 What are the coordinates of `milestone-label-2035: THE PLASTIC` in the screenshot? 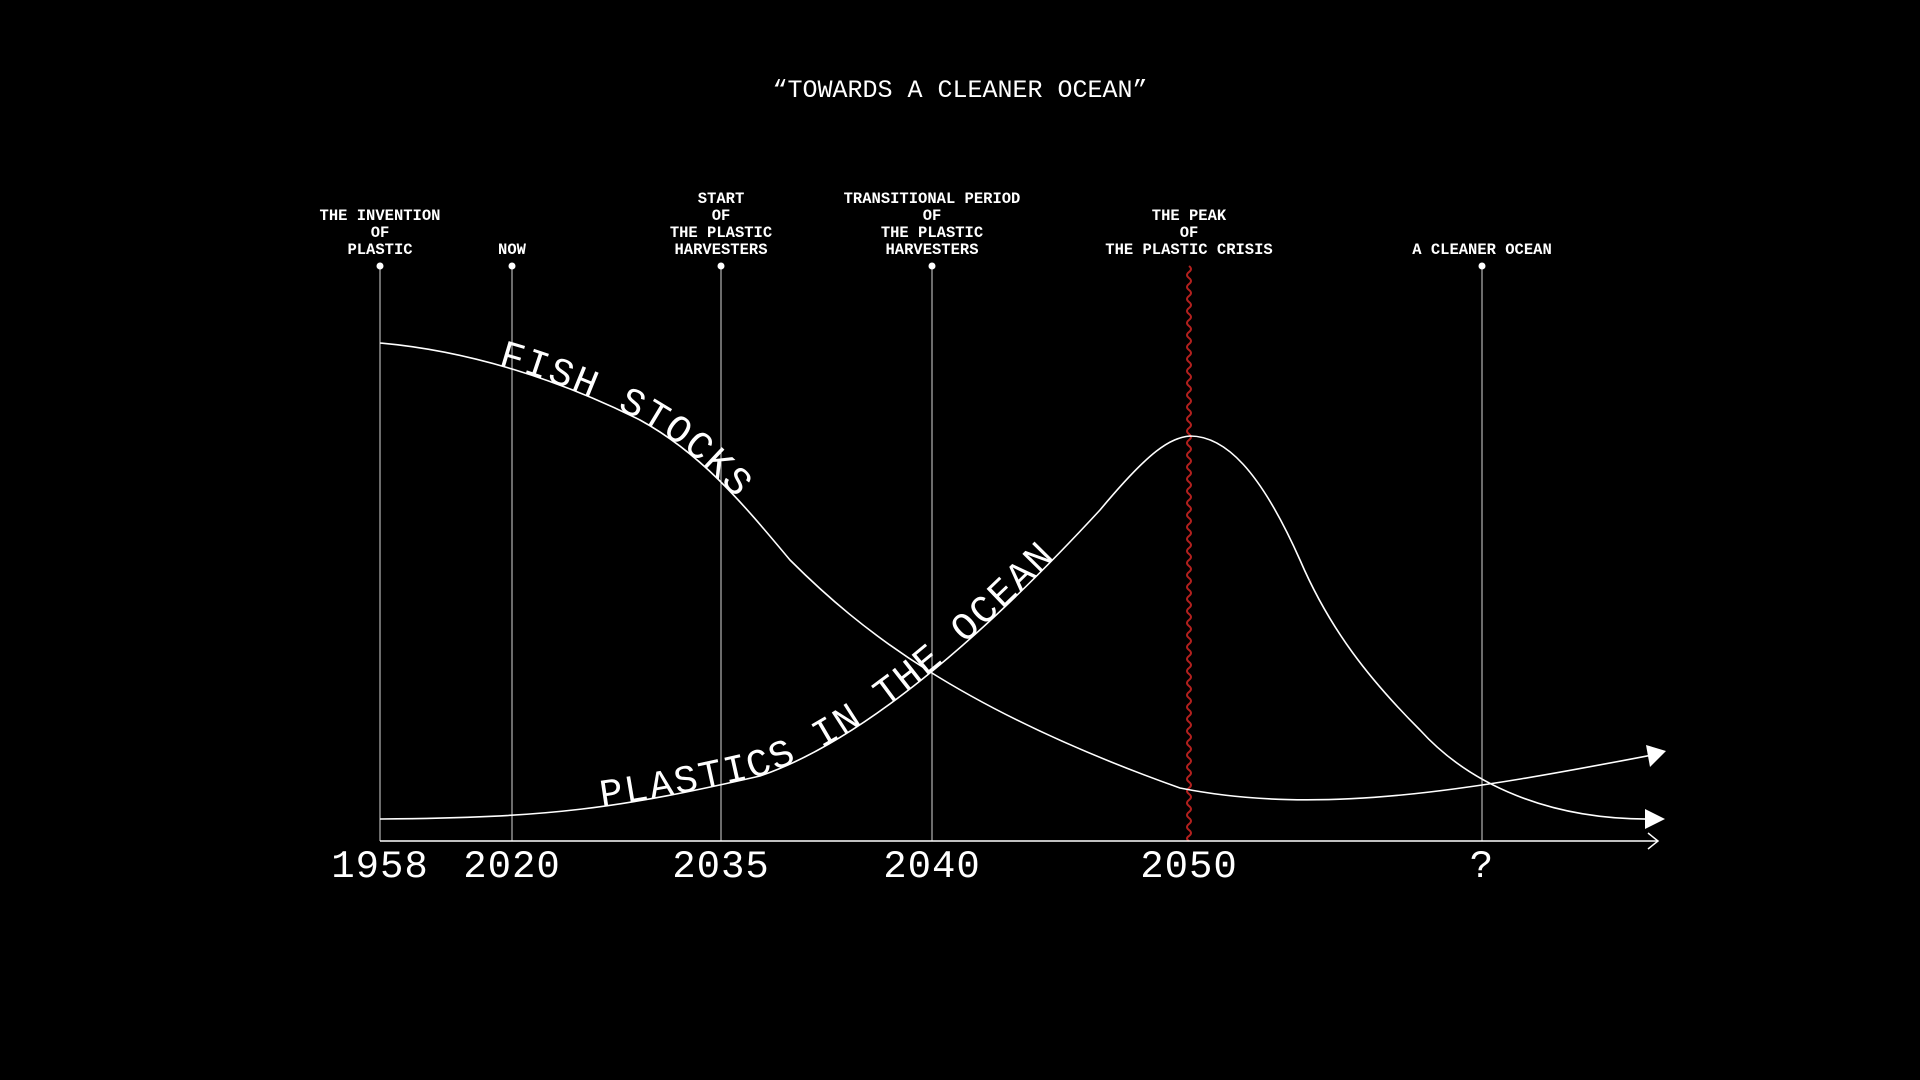 It's located at (721, 233).